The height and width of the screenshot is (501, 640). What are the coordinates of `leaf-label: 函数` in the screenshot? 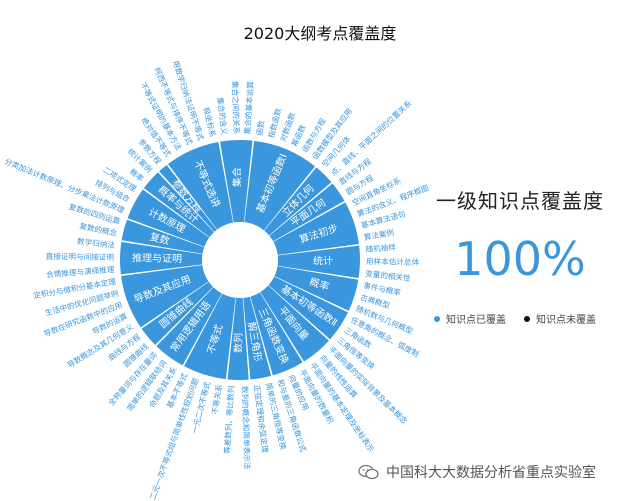 It's located at (260, 127).